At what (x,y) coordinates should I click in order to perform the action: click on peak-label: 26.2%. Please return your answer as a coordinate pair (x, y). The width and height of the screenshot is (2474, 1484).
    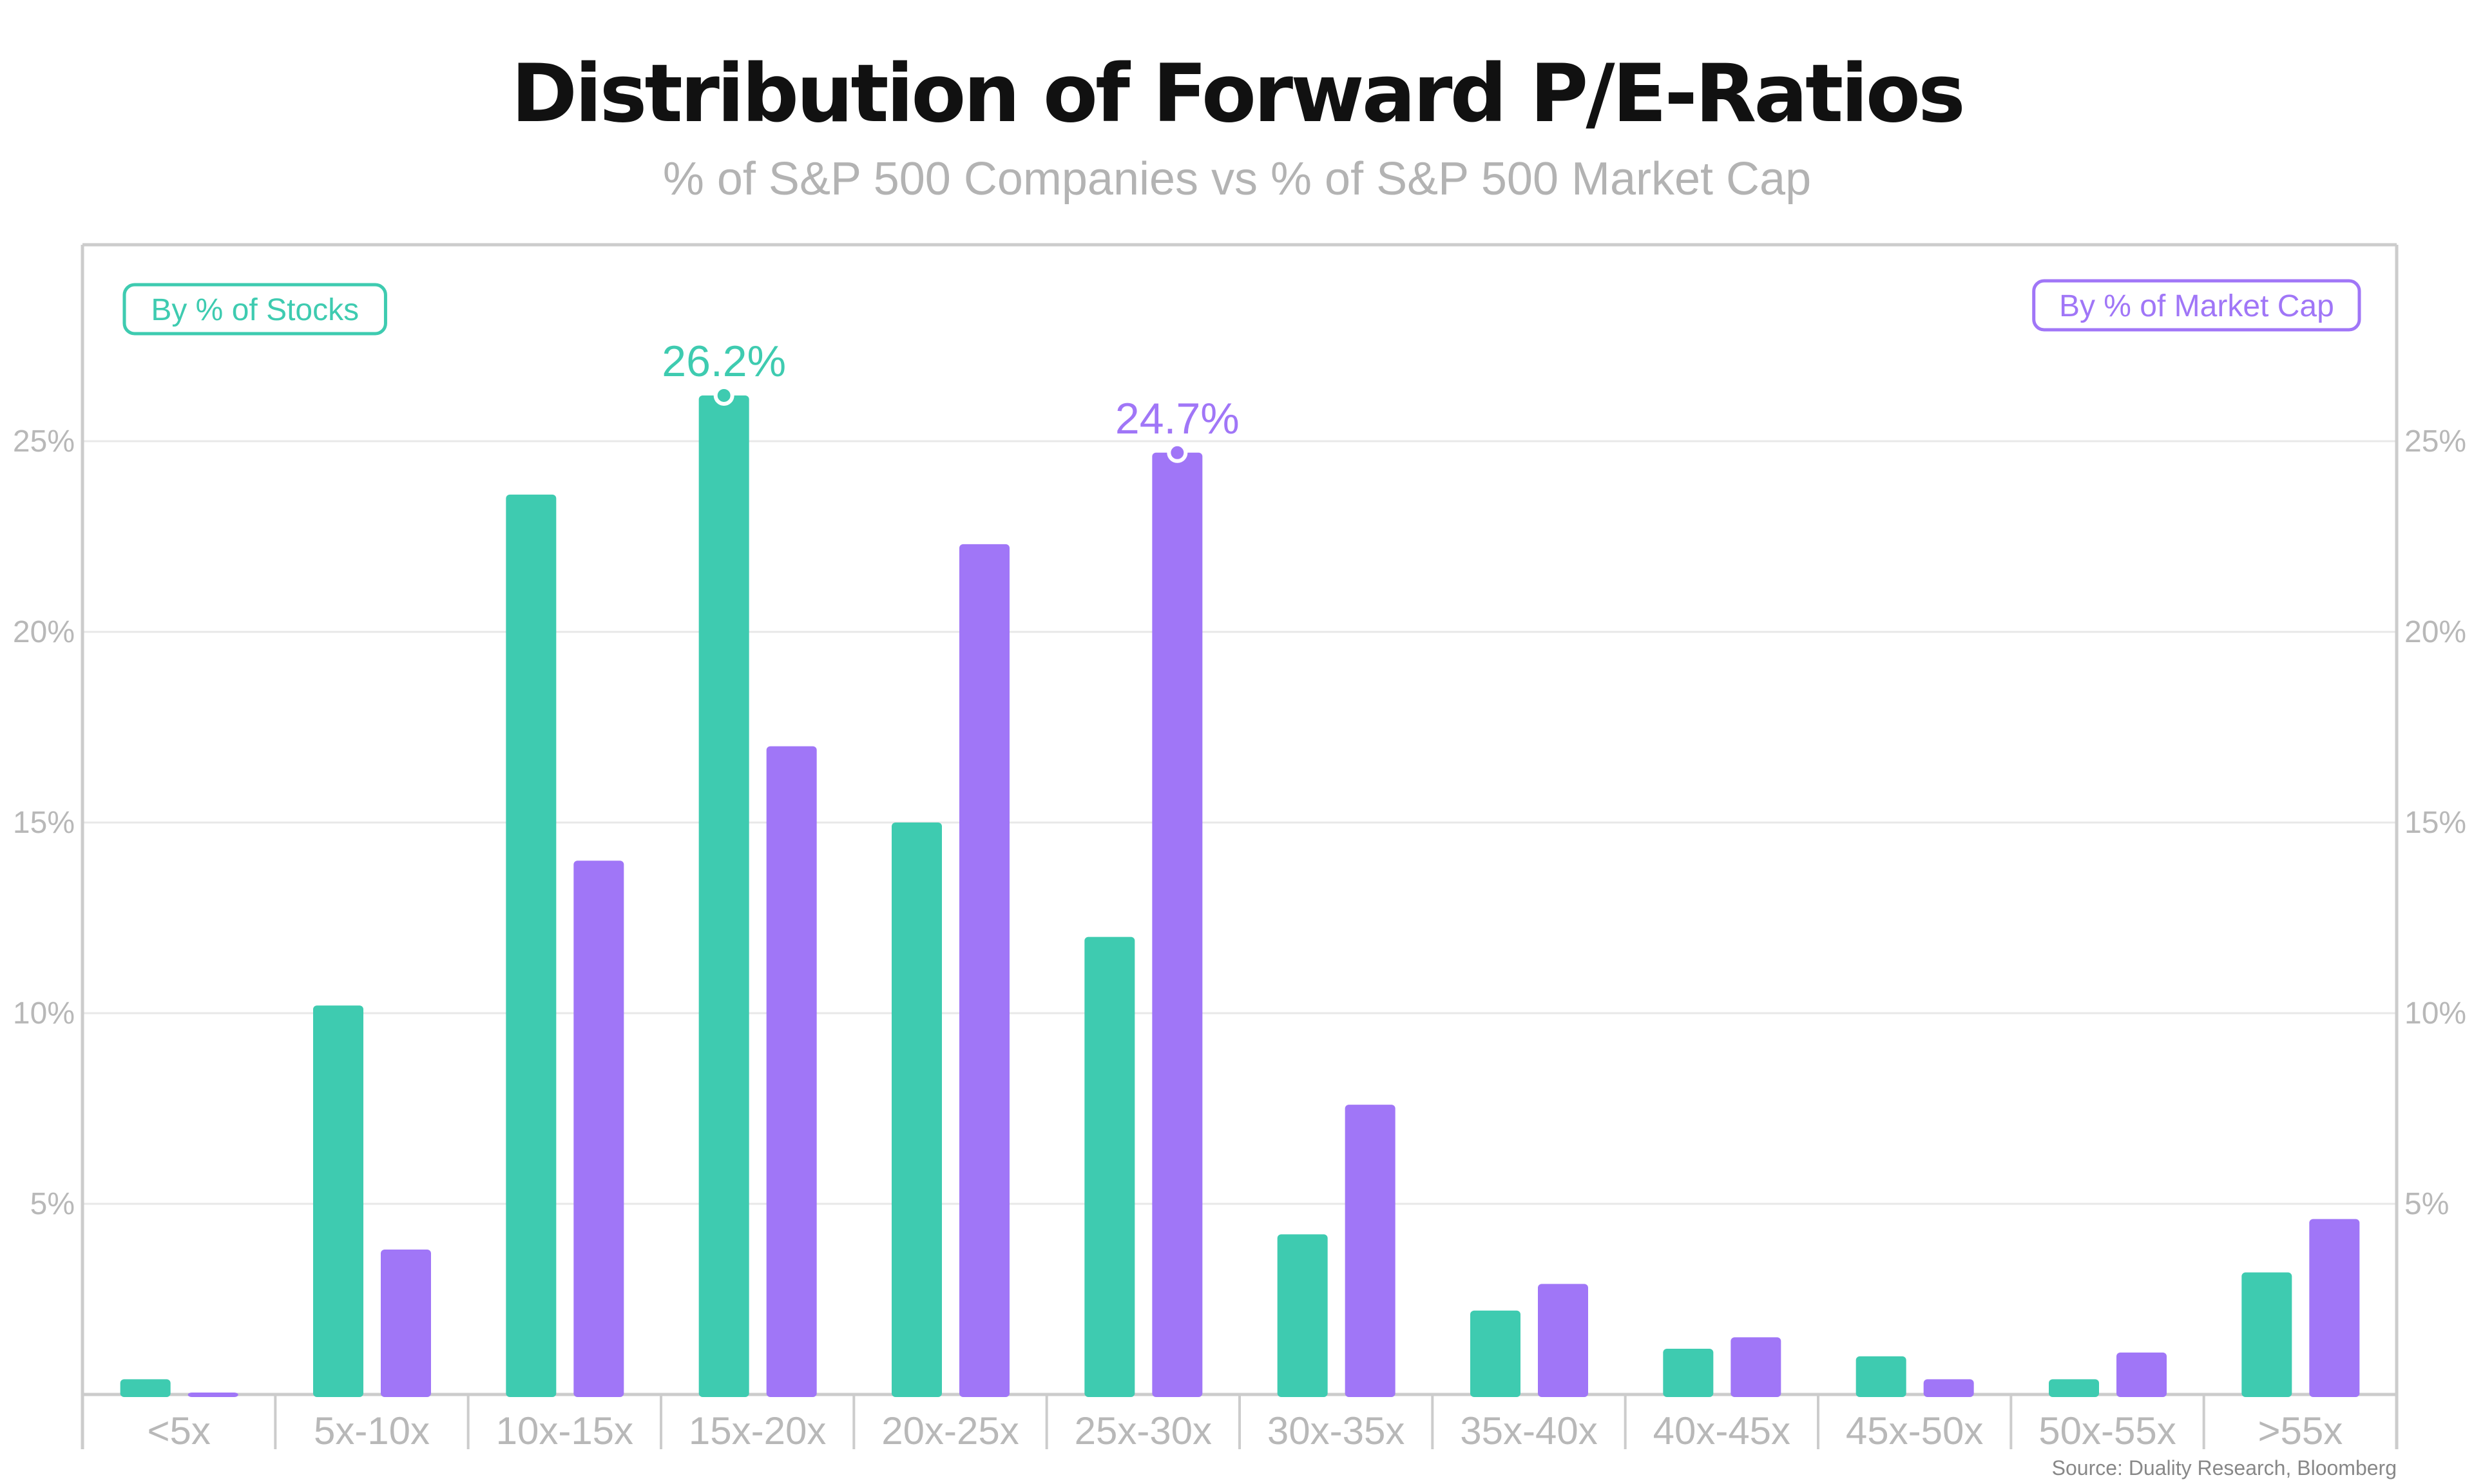
    Looking at the image, I should click on (724, 361).